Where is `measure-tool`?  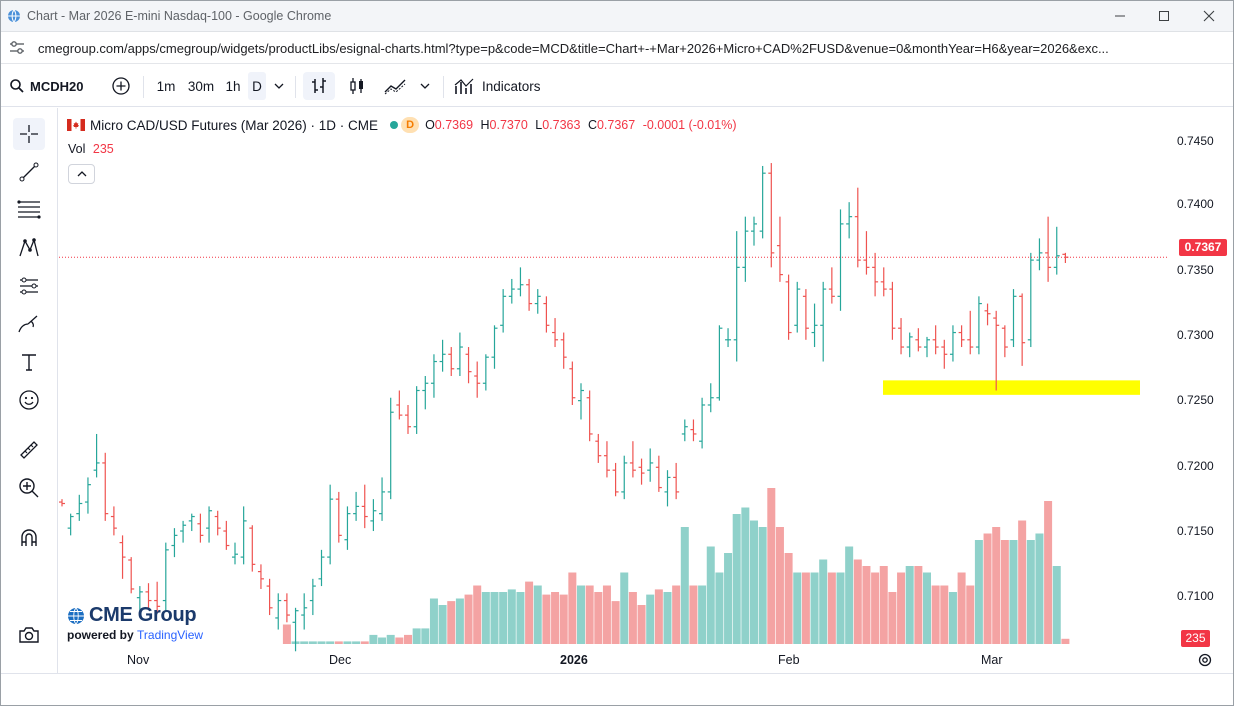
measure-tool is located at coordinates (29, 450).